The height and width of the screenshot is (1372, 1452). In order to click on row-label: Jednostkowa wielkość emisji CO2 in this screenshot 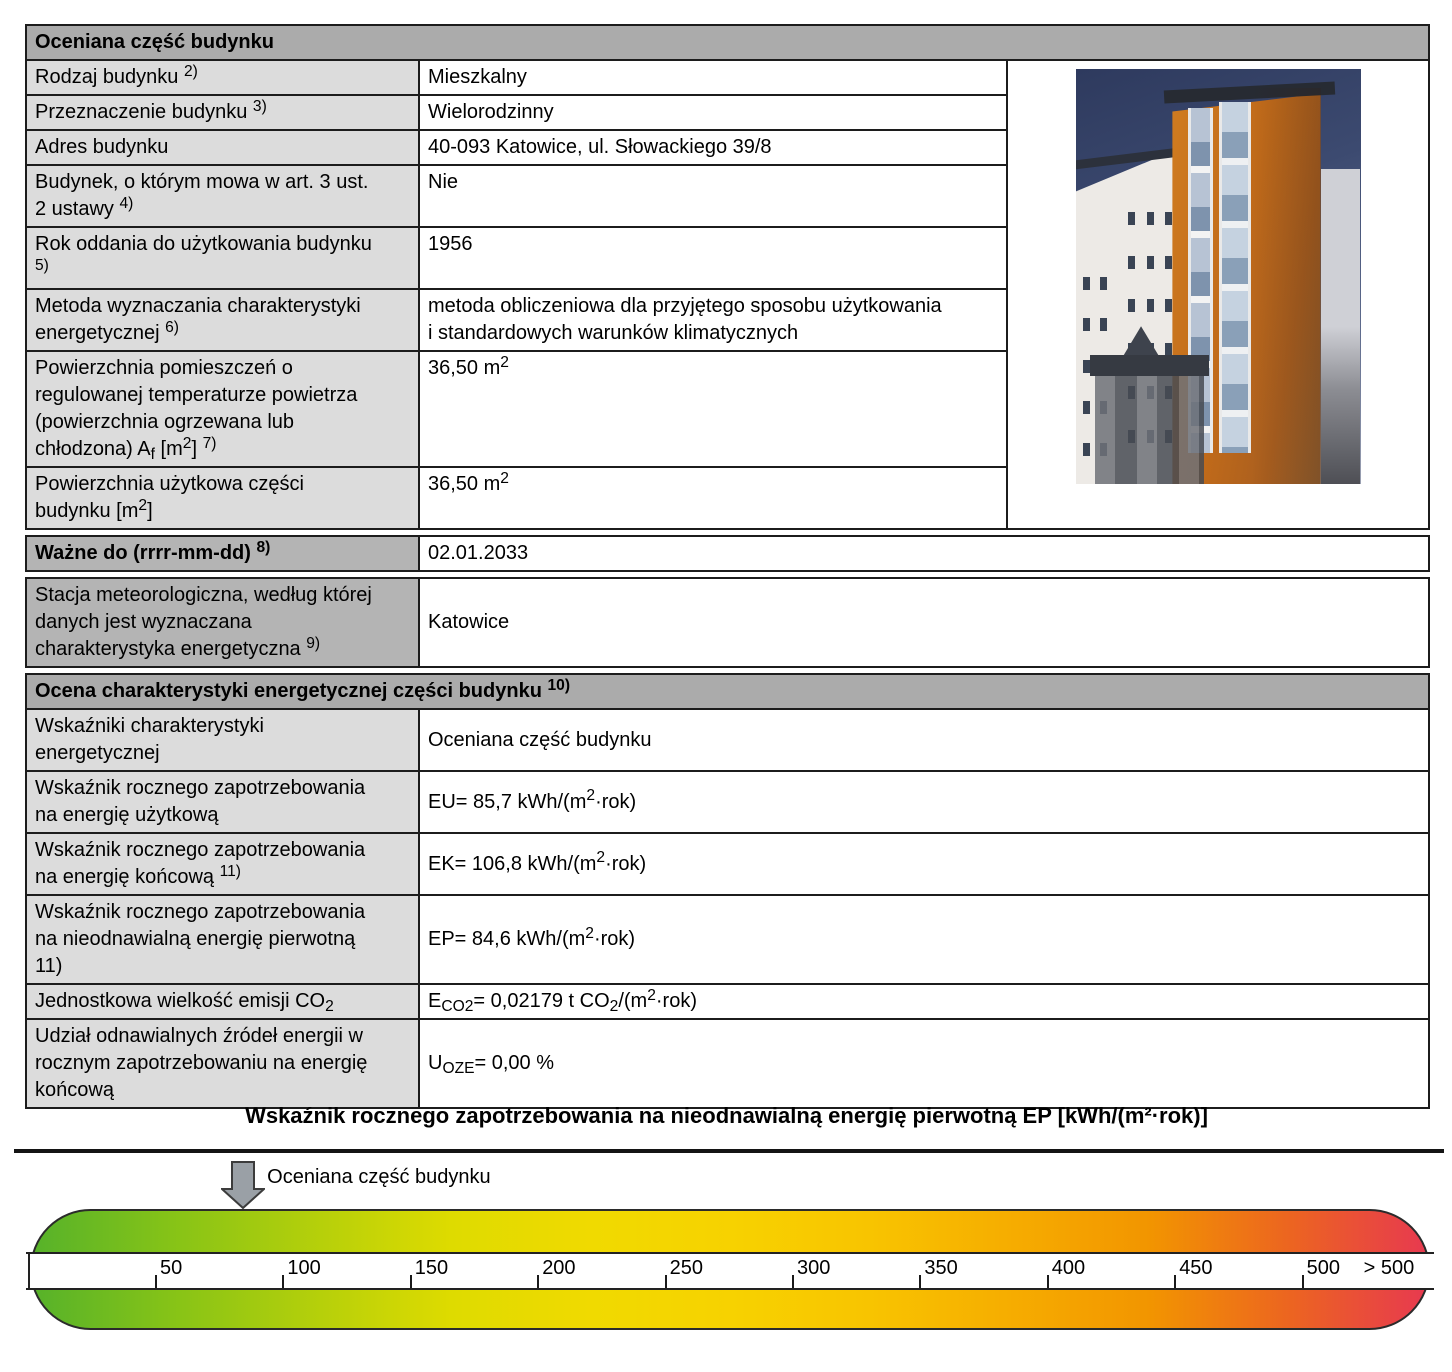, I will do `click(222, 1001)`.